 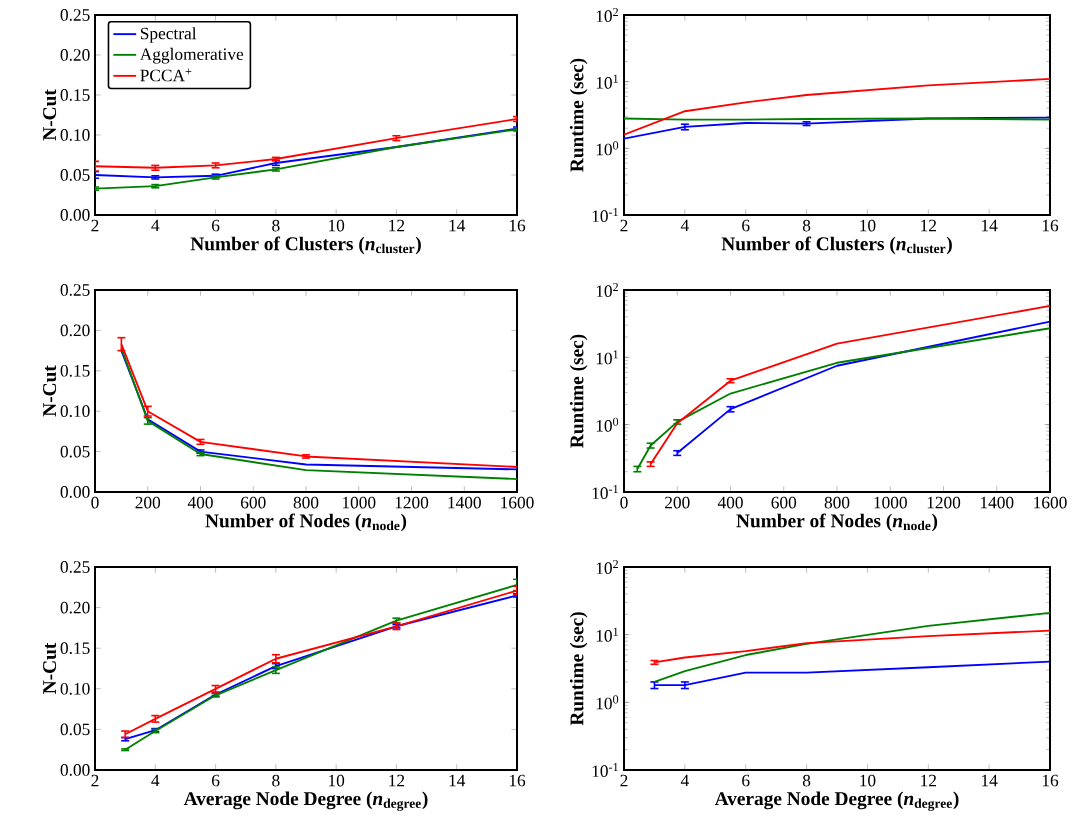 I want to click on legend-label: PCCA$^{+}$, so click(x=166, y=75).